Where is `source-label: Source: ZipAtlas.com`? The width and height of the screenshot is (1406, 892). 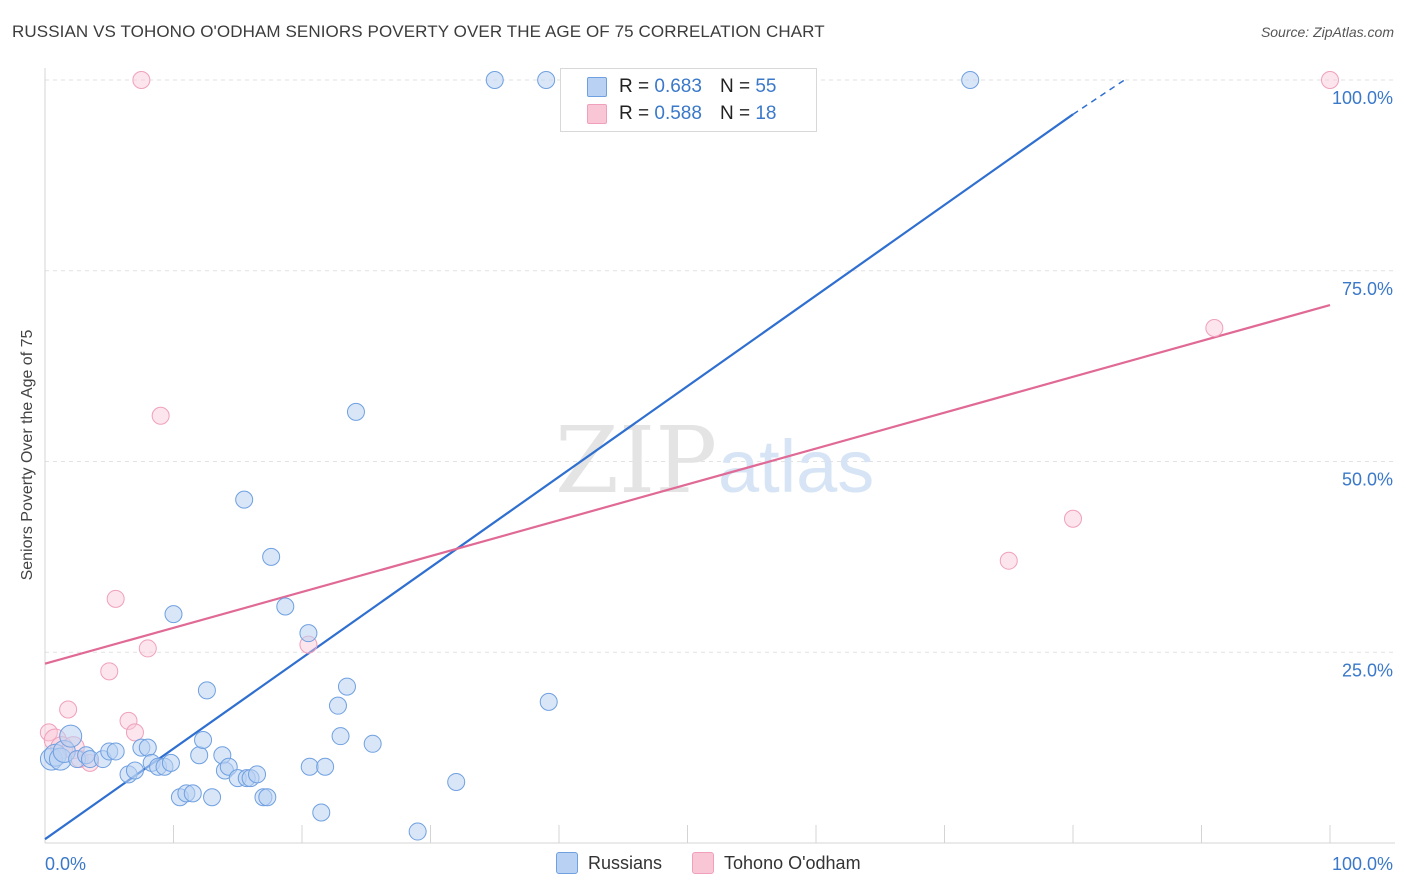
source-label: Source: ZipAtlas.com is located at coordinates (1327, 32).